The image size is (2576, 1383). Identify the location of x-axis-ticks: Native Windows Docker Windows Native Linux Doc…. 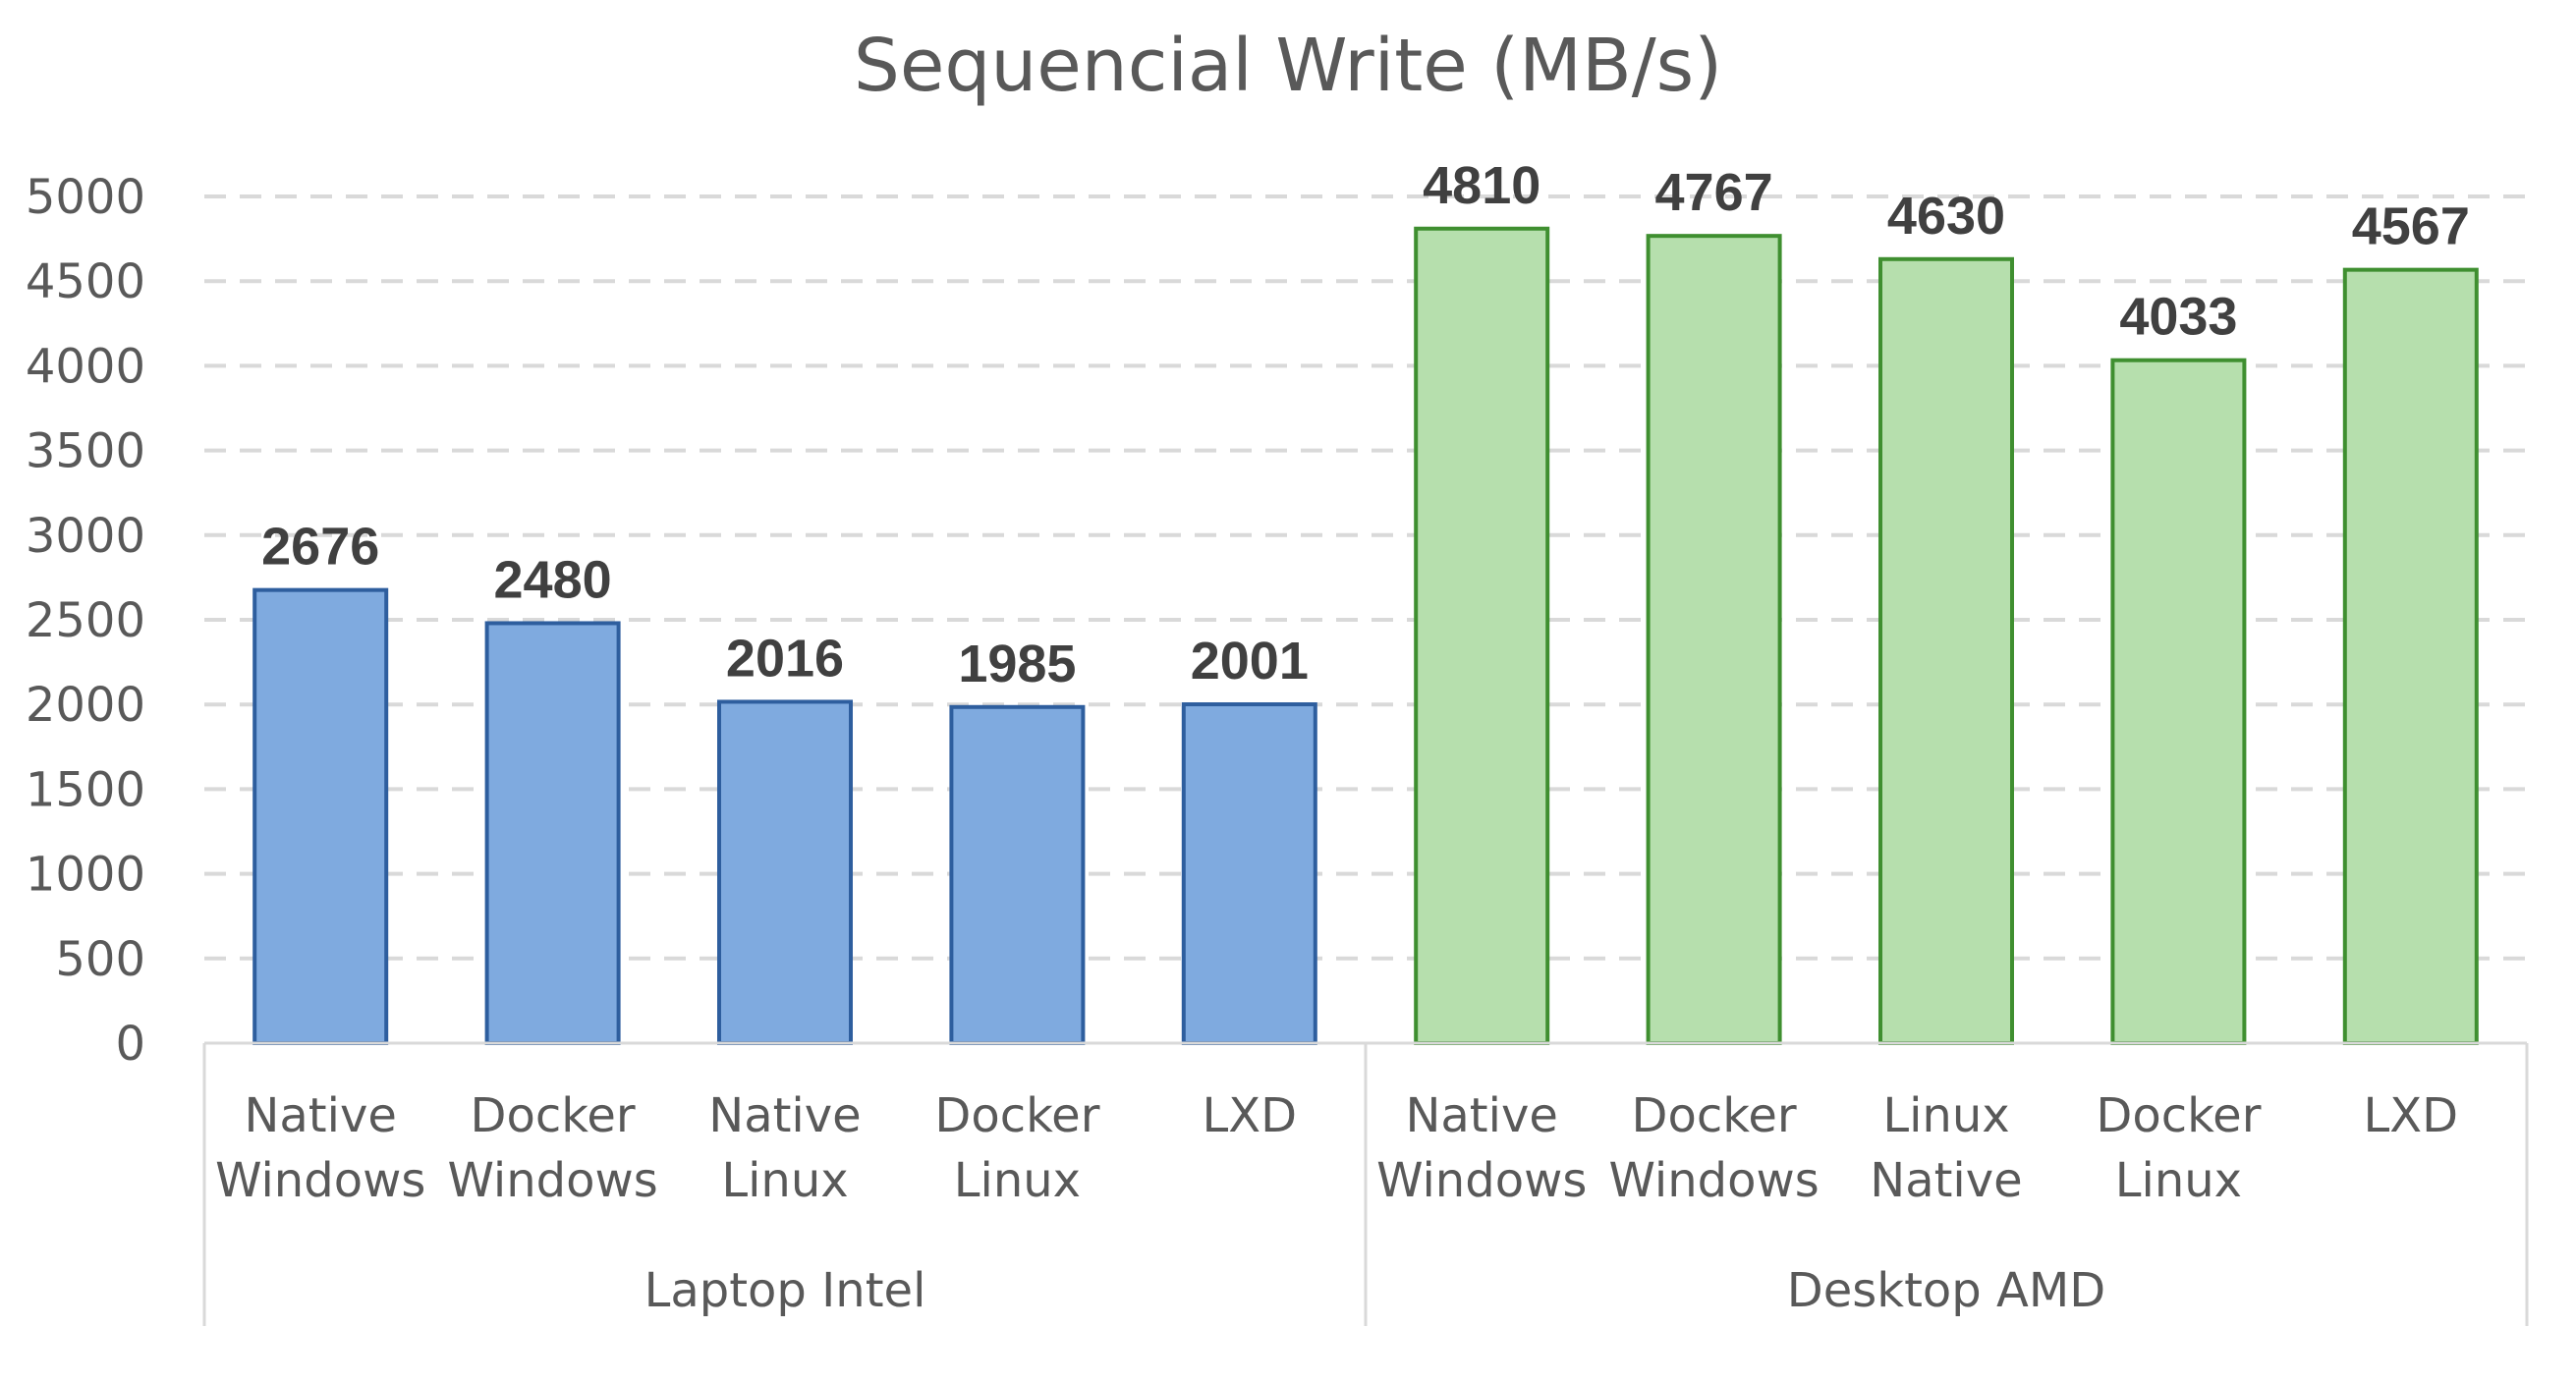
(1336, 1203).